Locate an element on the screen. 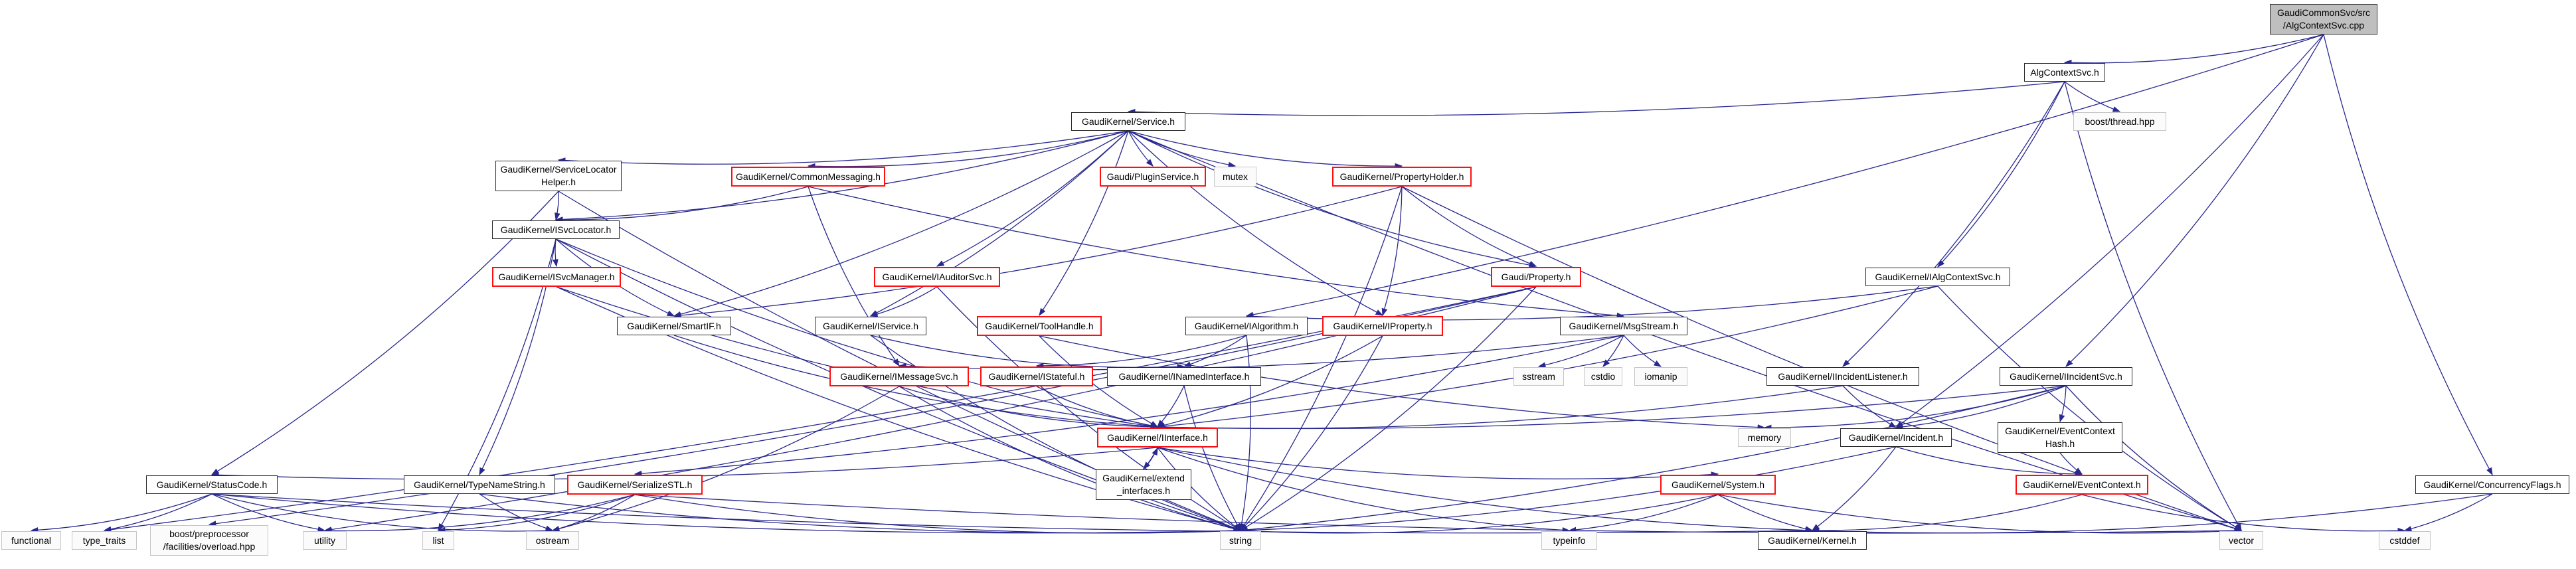  node-gaudikernel-system-h: GaudiKernel/System.h is located at coordinates (1718, 485).